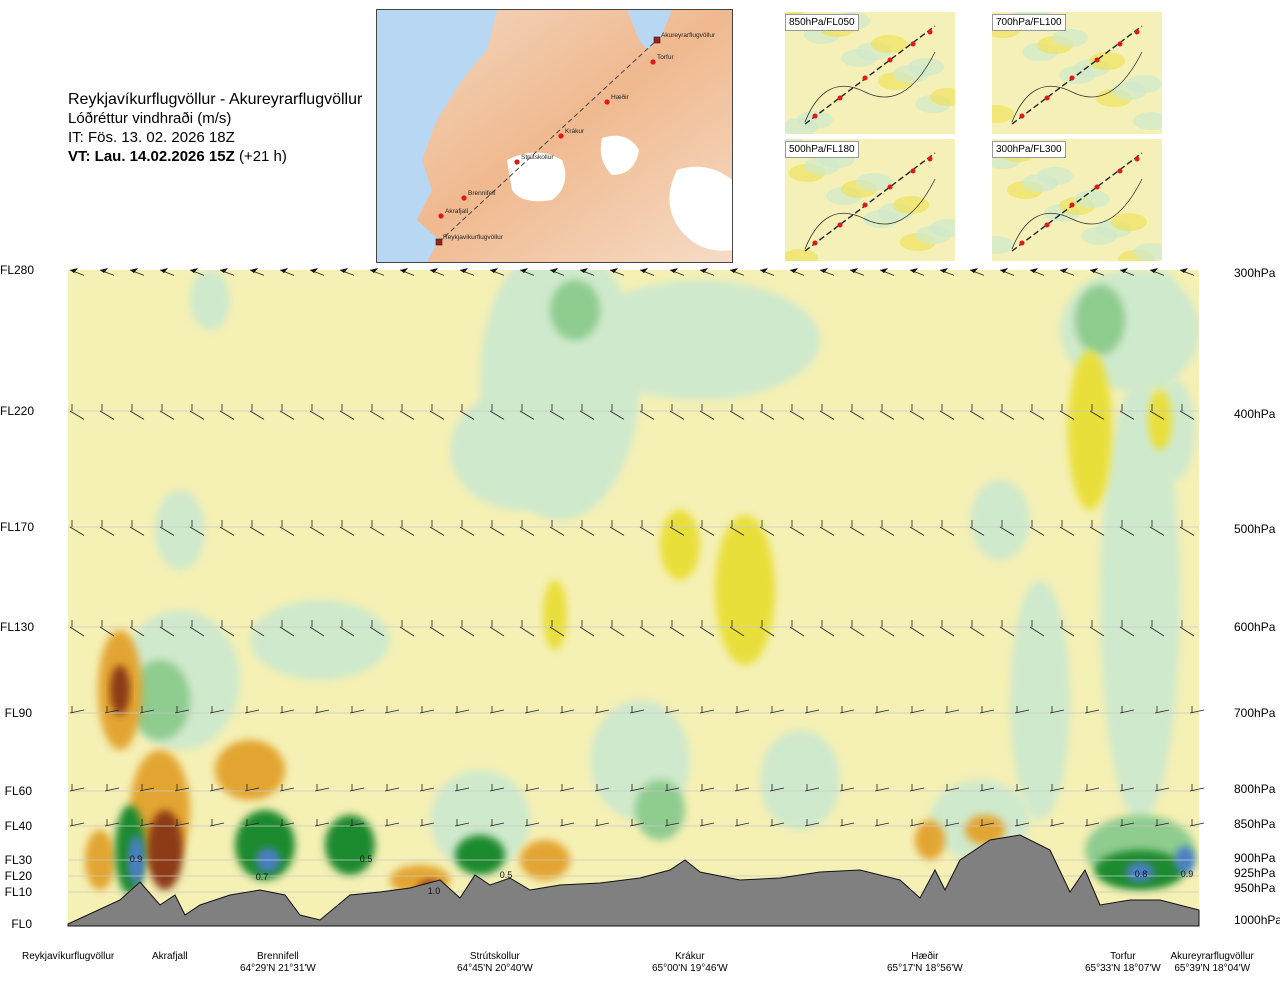 The image size is (1280, 981). Describe the element at coordinates (822, 22) in the screenshot. I see `mini-map-label: 850hPa/FL050` at that location.